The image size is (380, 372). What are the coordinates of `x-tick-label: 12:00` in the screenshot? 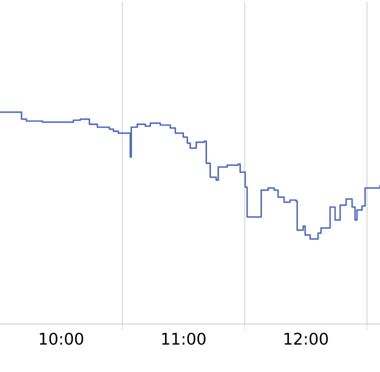 It's located at (306, 338).